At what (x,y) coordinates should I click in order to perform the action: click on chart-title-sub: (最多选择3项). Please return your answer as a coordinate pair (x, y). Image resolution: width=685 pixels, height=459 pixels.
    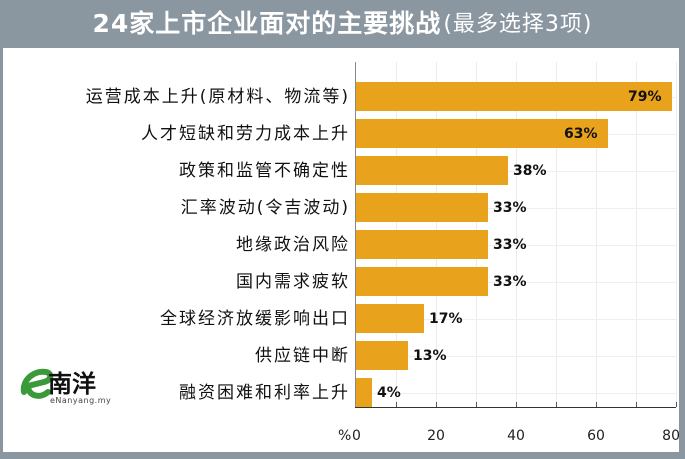
    Looking at the image, I should click on (518, 24).